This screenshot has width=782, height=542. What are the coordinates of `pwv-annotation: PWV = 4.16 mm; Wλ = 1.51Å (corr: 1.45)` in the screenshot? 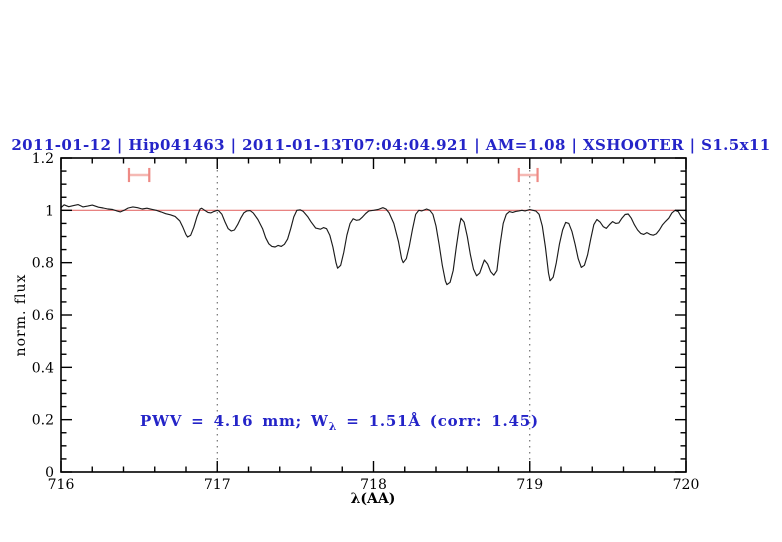 It's located at (339, 422).